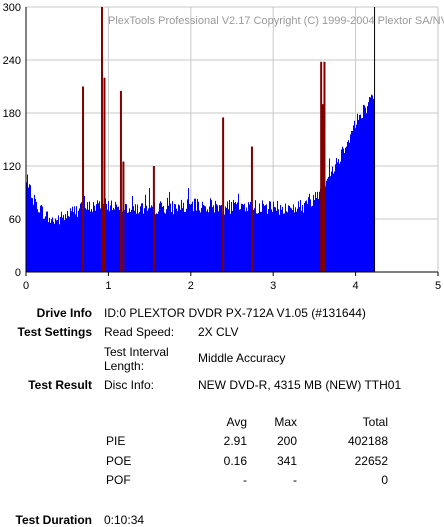 The width and height of the screenshot is (444, 527). What do you see at coordinates (136, 352) in the screenshot?
I see `interval-label-line1: Test Interval` at bounding box center [136, 352].